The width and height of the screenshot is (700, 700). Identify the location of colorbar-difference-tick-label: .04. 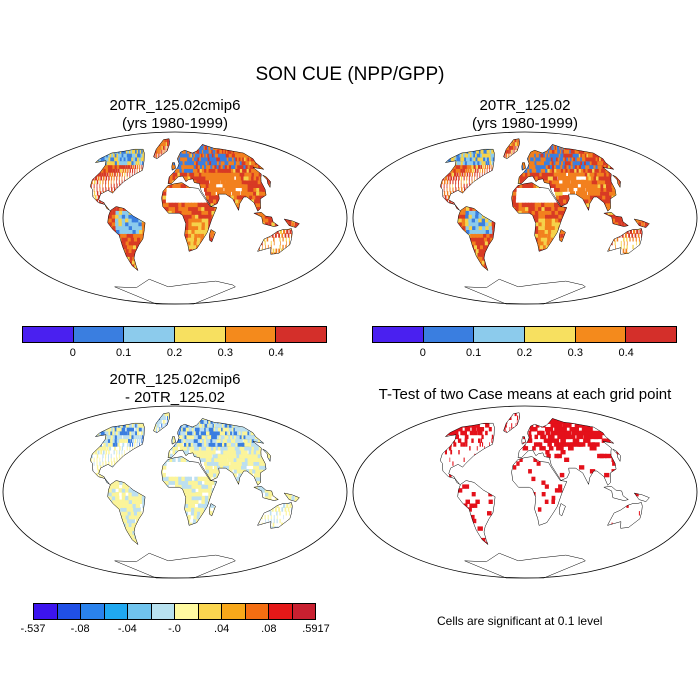
(222, 629).